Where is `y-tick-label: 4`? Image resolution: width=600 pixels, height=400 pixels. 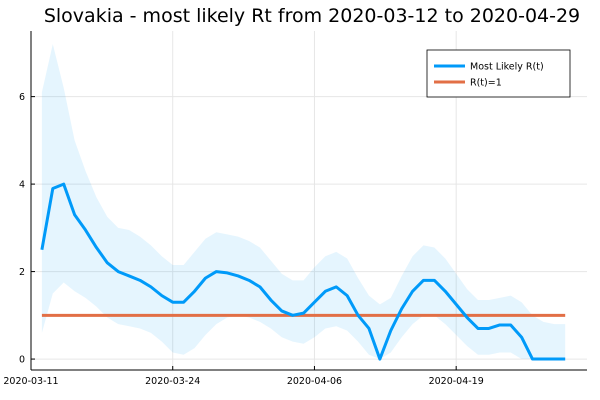 y-tick-label: 4 is located at coordinates (22, 185).